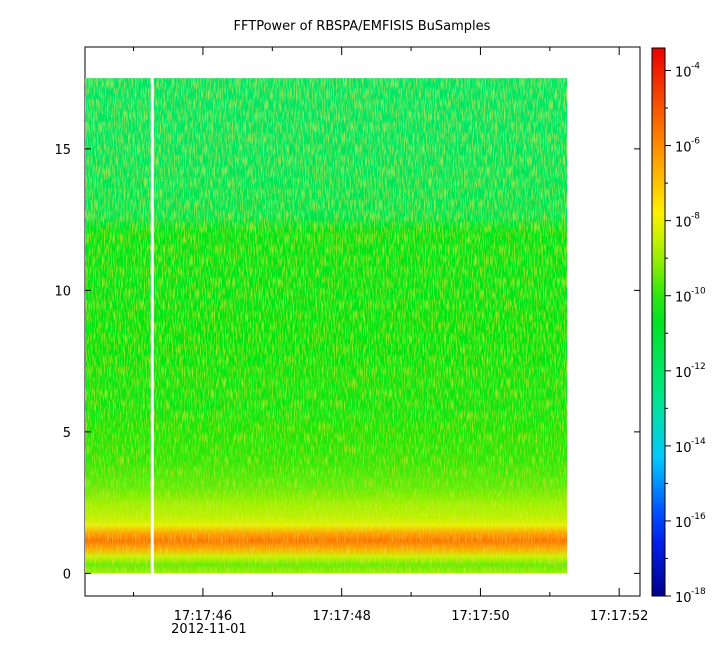 The image size is (724, 656). What do you see at coordinates (698, 442) in the screenshot?
I see `colorbar-tick-exponent: -14` at bounding box center [698, 442].